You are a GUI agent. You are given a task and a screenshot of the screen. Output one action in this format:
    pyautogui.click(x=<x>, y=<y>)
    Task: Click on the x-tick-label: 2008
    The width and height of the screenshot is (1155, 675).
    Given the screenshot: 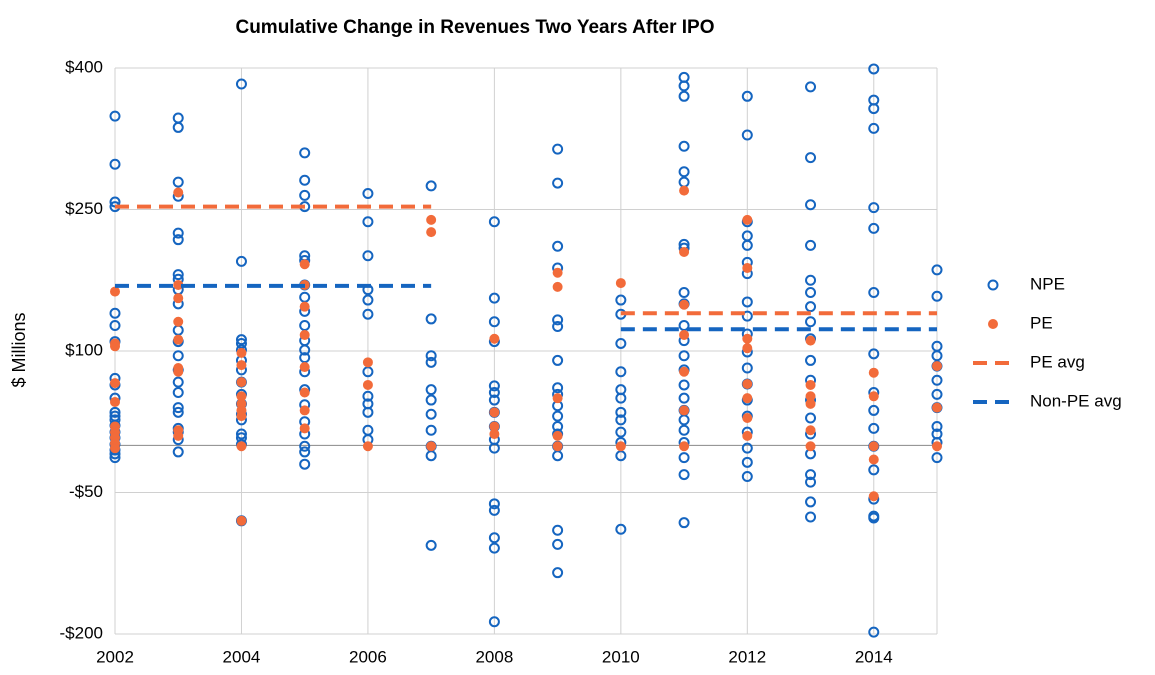 What is the action you would take?
    pyautogui.click(x=494, y=656)
    